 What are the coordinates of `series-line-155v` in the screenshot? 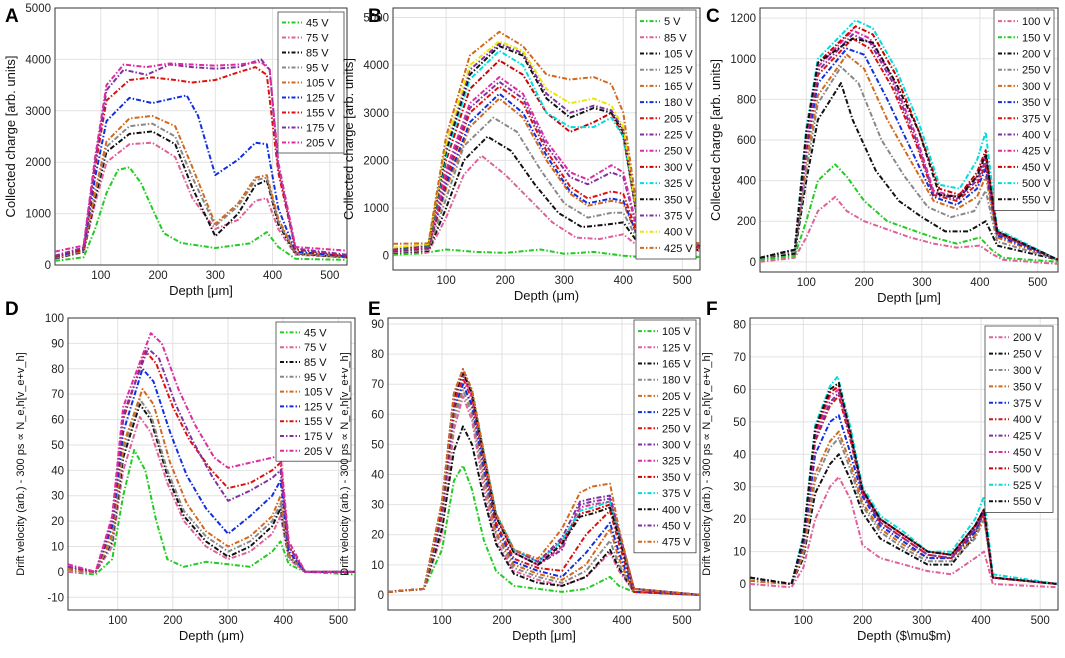 It's located at (201, 162).